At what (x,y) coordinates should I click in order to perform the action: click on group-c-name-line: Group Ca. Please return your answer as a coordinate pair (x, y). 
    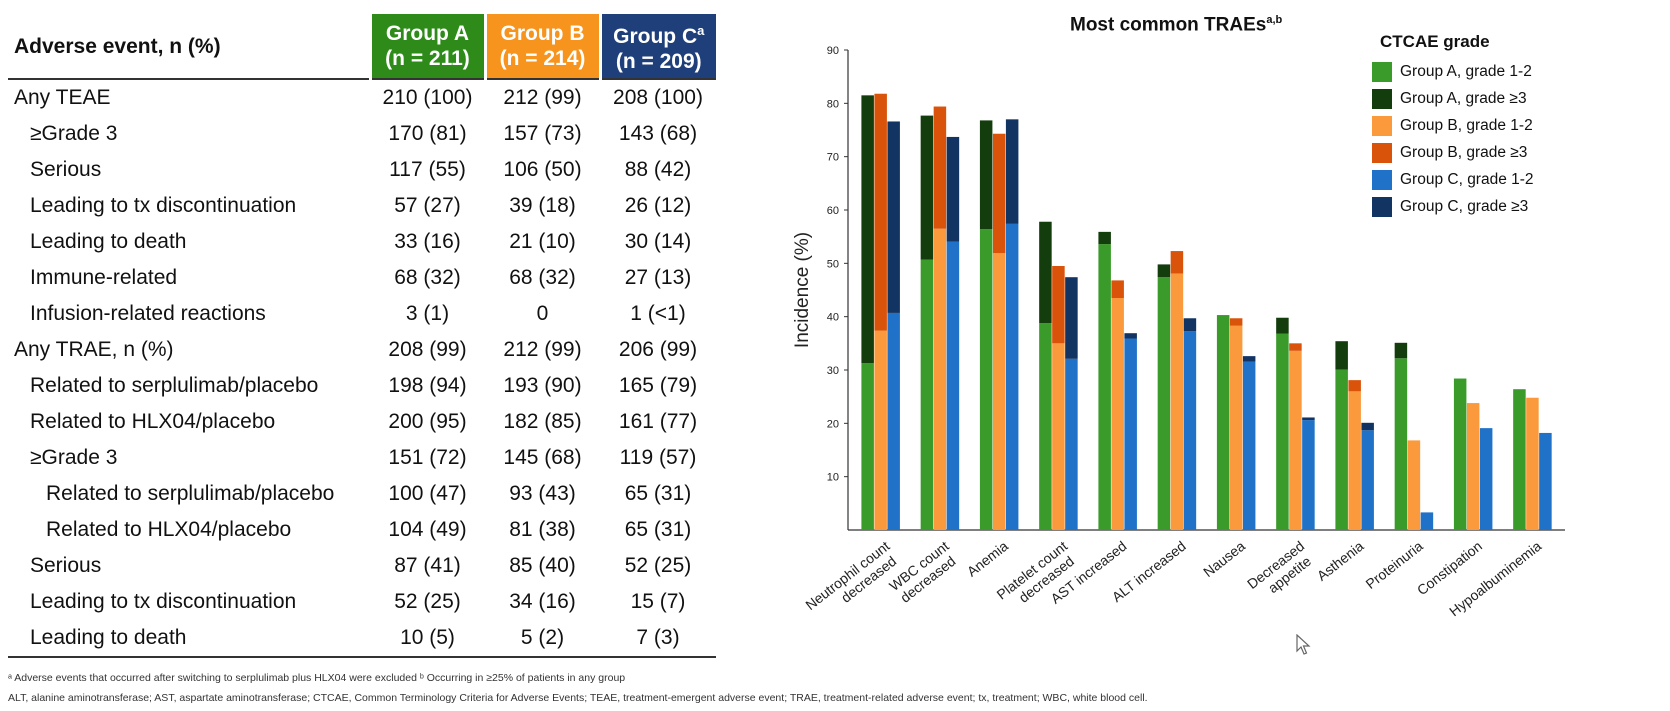
    Looking at the image, I should click on (659, 33).